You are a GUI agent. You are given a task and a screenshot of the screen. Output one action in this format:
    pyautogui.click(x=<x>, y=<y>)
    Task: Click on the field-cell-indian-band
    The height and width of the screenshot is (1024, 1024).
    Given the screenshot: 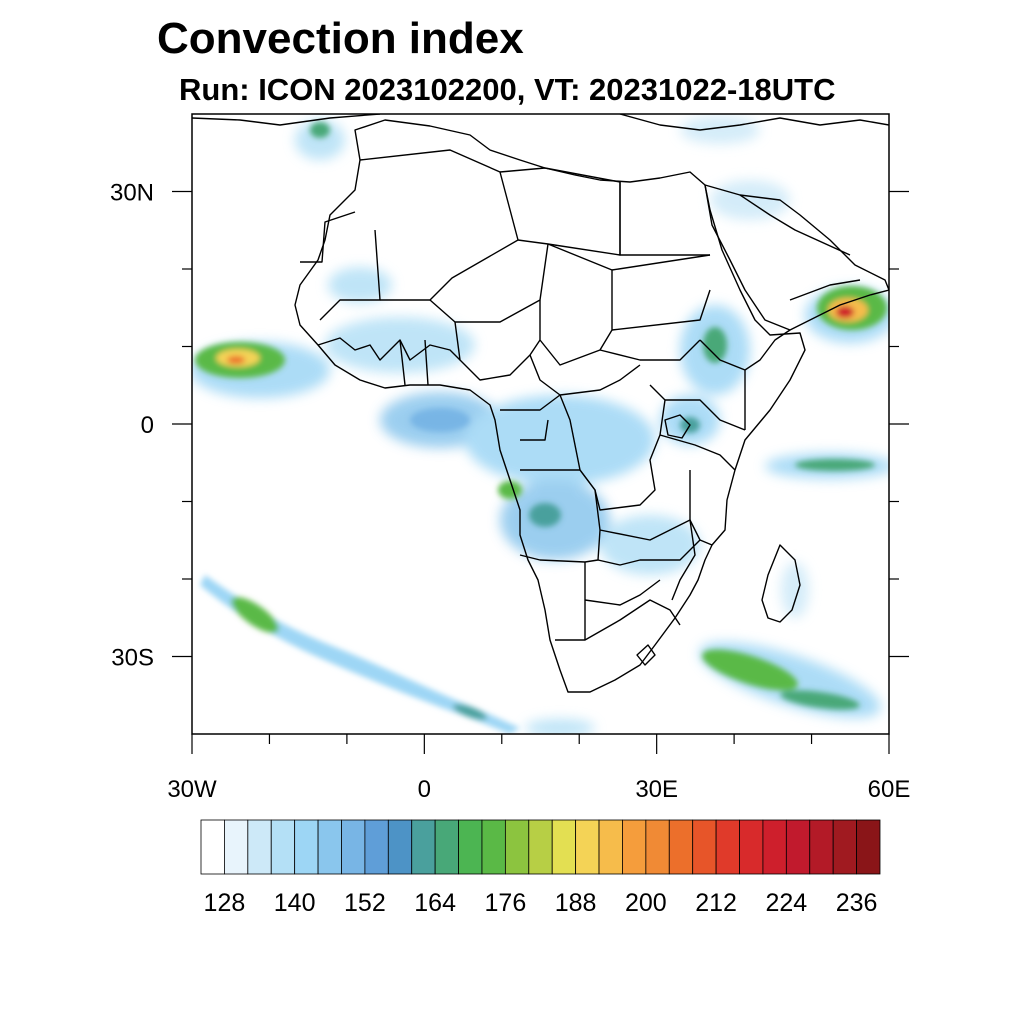 What is the action you would take?
    pyautogui.click(x=835, y=465)
    